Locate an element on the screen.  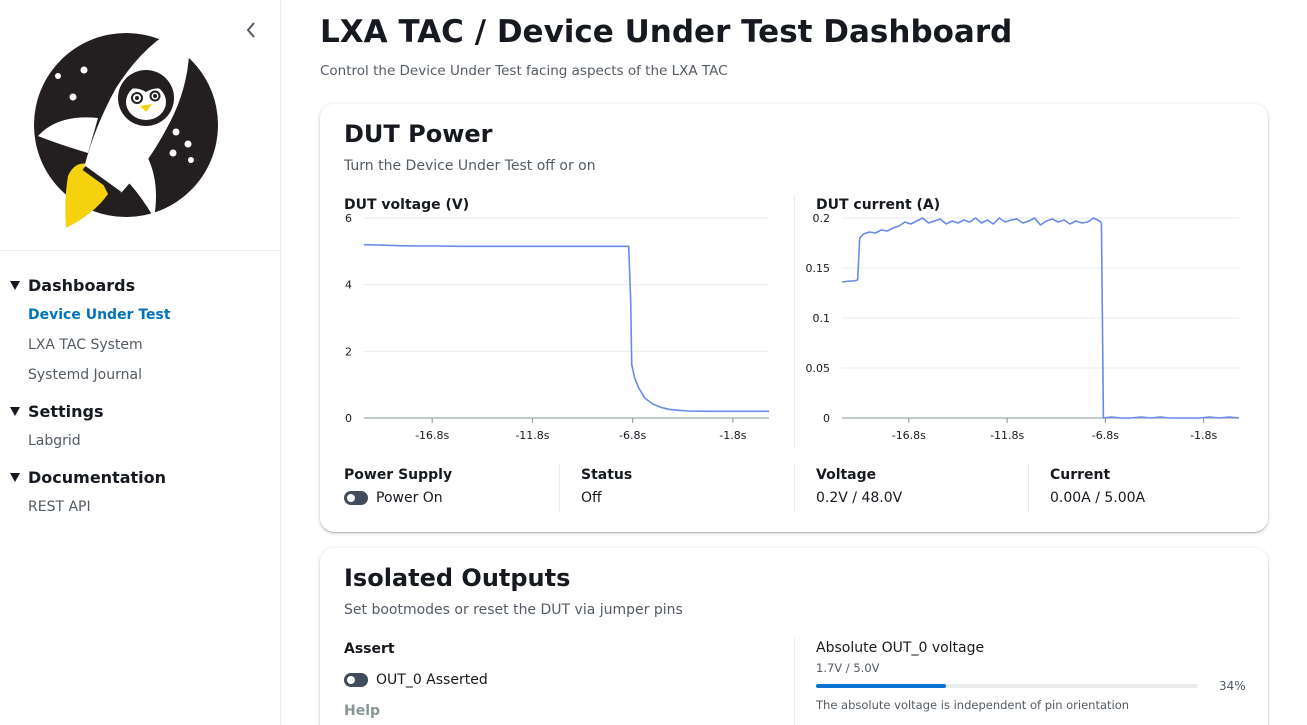
voltage-value: 0.2V / 48.0V is located at coordinates (859, 498).